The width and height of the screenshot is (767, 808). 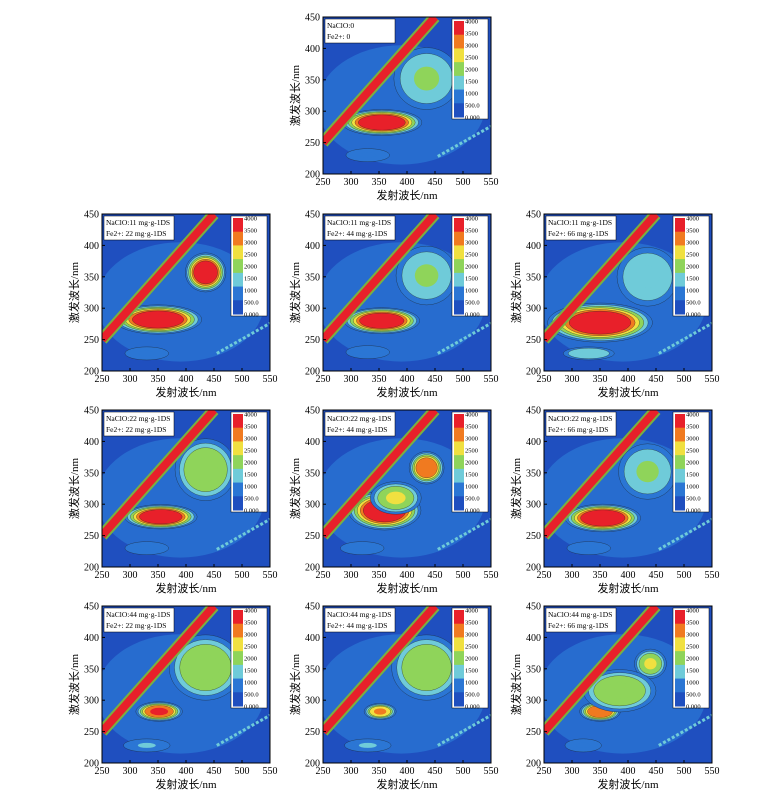 What do you see at coordinates (136, 625) in the screenshot?
I see `legend-line-2: Fe2+: 22 mg·g-1DS` at bounding box center [136, 625].